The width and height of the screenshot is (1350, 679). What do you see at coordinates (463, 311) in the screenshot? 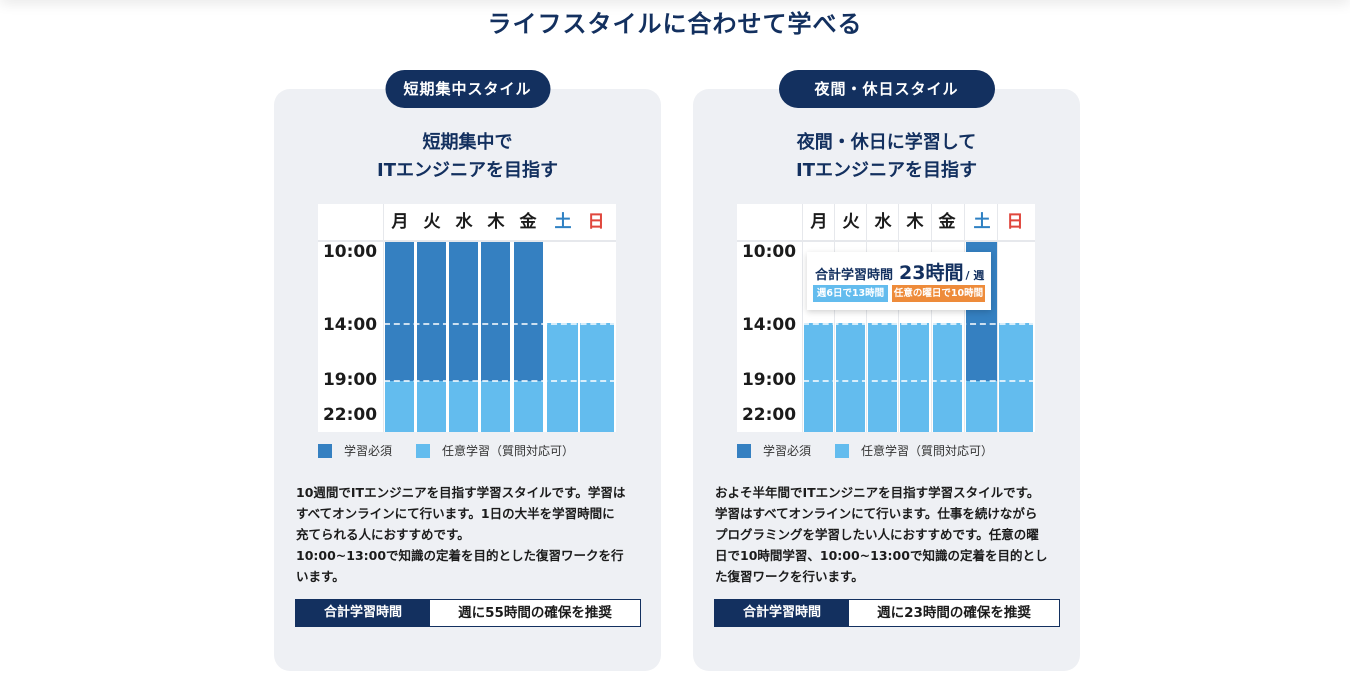
I see `required-block-wed` at bounding box center [463, 311].